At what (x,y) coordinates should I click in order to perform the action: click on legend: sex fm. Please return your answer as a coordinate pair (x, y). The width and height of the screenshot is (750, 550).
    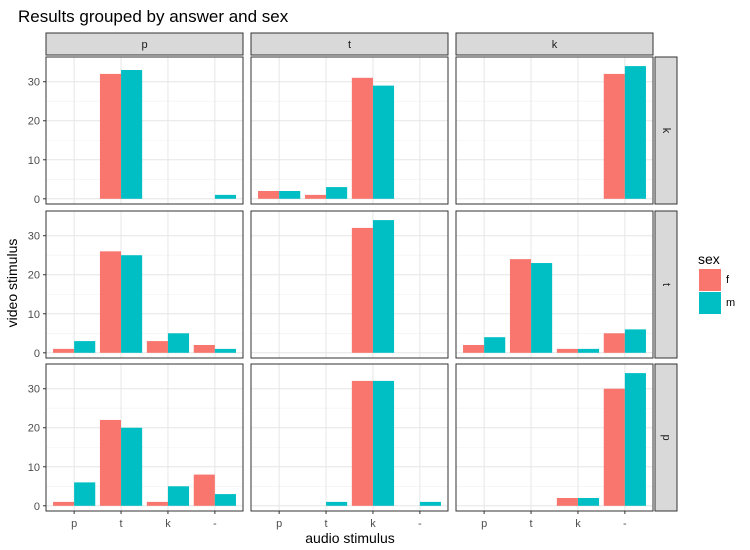
    Looking at the image, I should click on (716, 282).